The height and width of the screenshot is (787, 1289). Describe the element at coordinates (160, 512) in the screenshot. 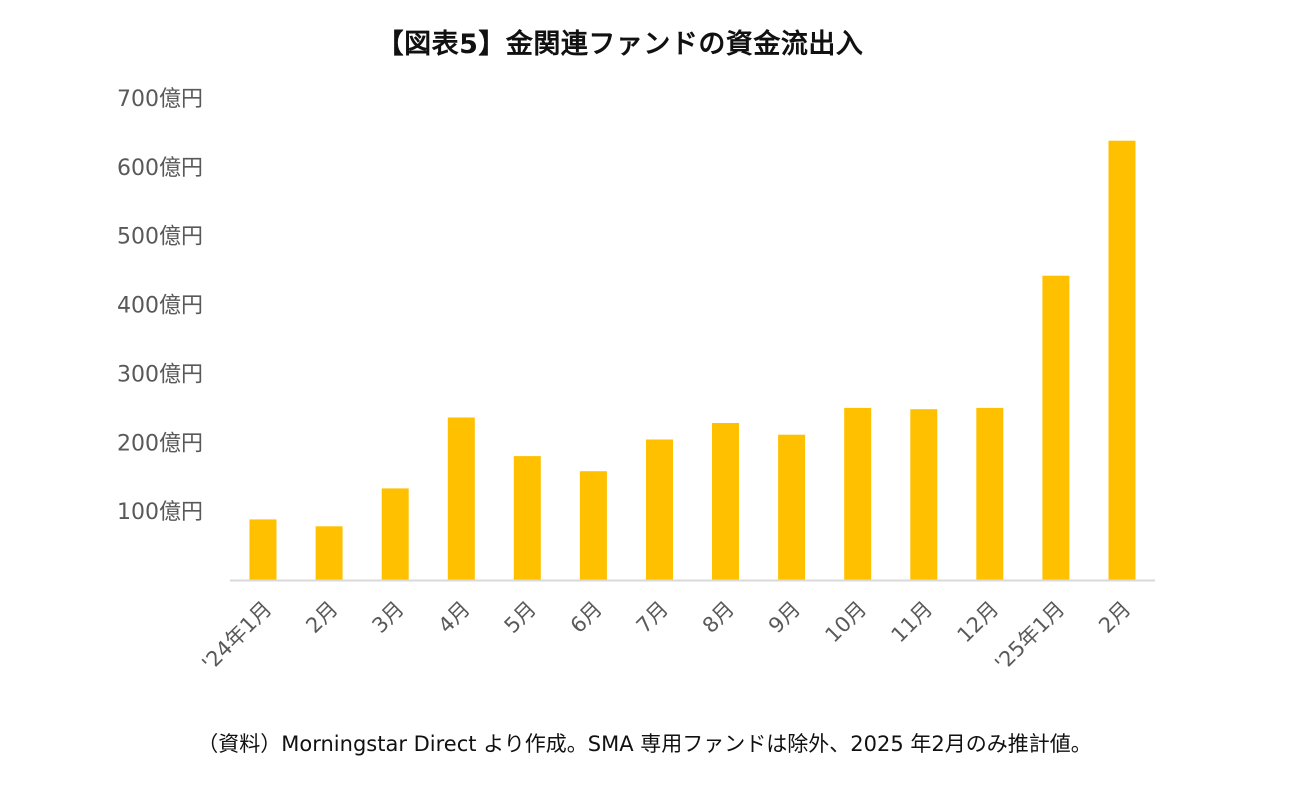

I see `y-tick-label: 100億円` at that location.